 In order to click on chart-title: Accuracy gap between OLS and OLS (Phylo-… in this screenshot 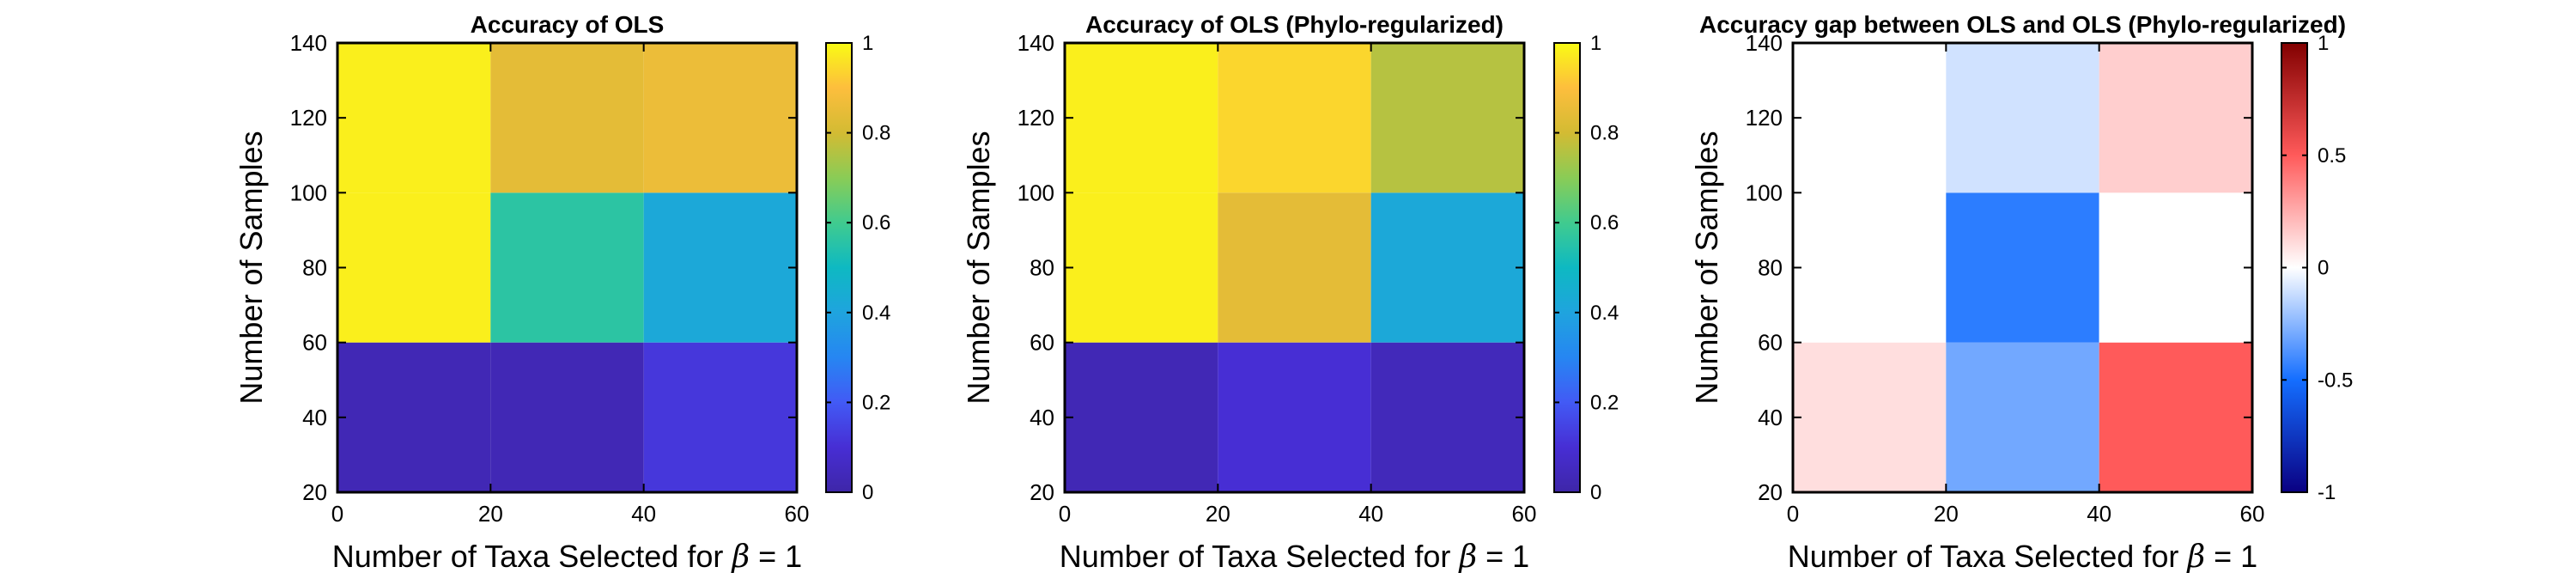, I will do `click(2023, 24)`.